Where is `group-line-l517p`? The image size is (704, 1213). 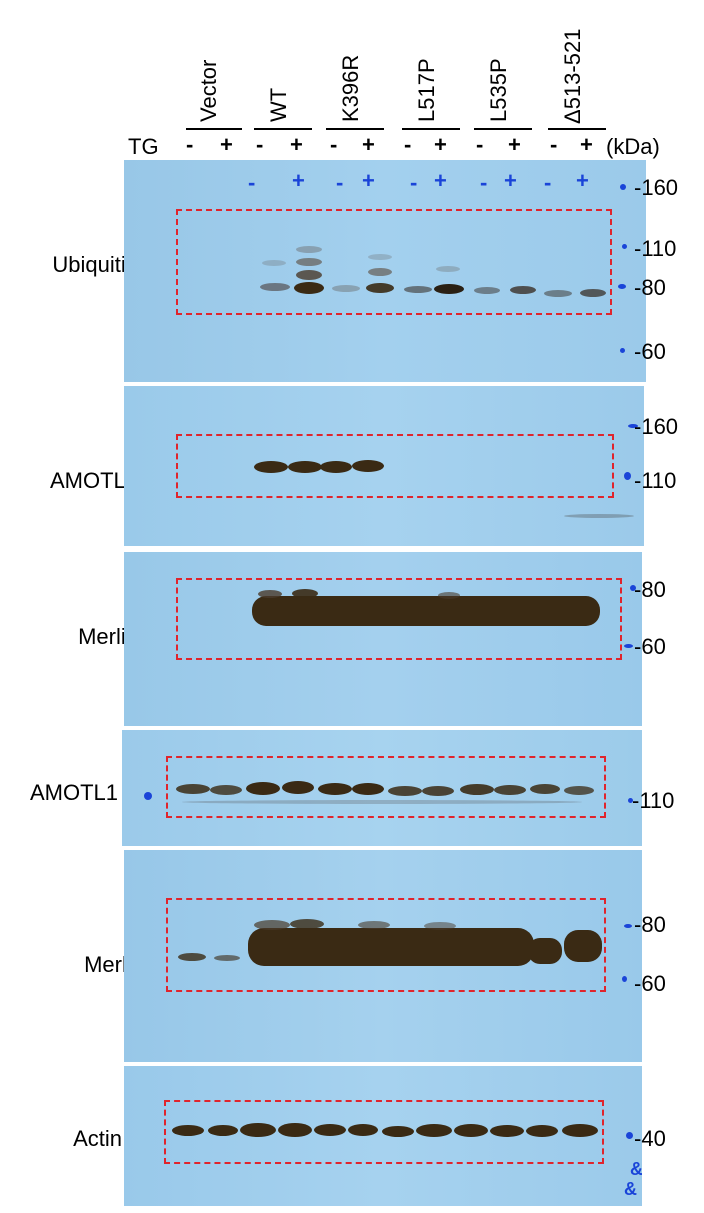 group-line-l517p is located at coordinates (431, 129).